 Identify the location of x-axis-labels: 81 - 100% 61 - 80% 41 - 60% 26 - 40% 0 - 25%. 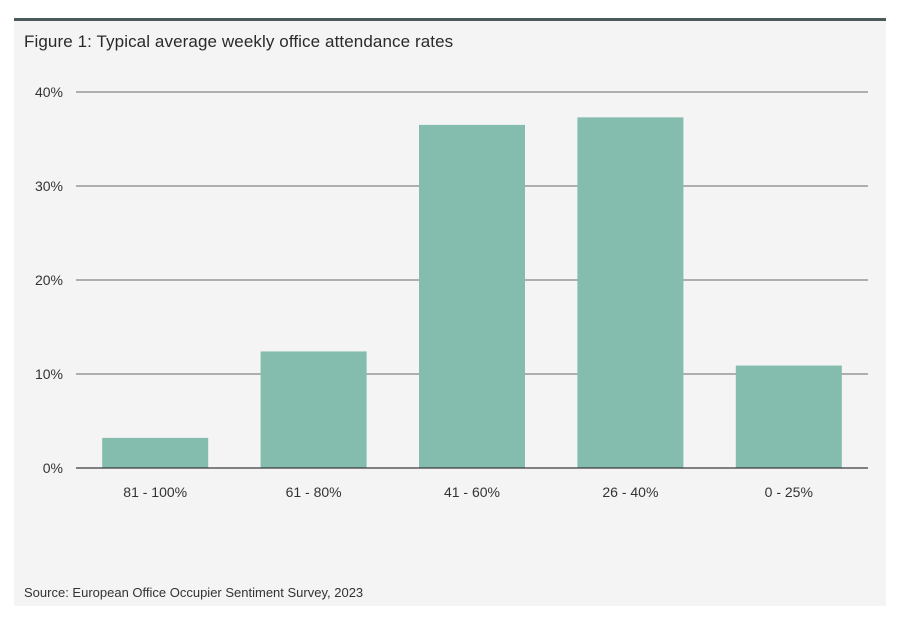
(468, 492).